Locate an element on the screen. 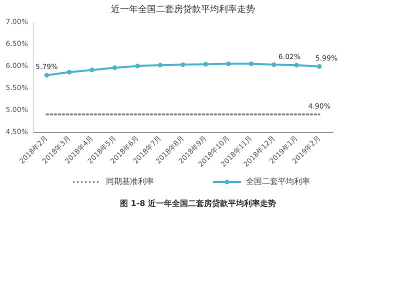 This screenshot has width=400, height=293. legend-label: 同期基准利率 is located at coordinates (130, 181).